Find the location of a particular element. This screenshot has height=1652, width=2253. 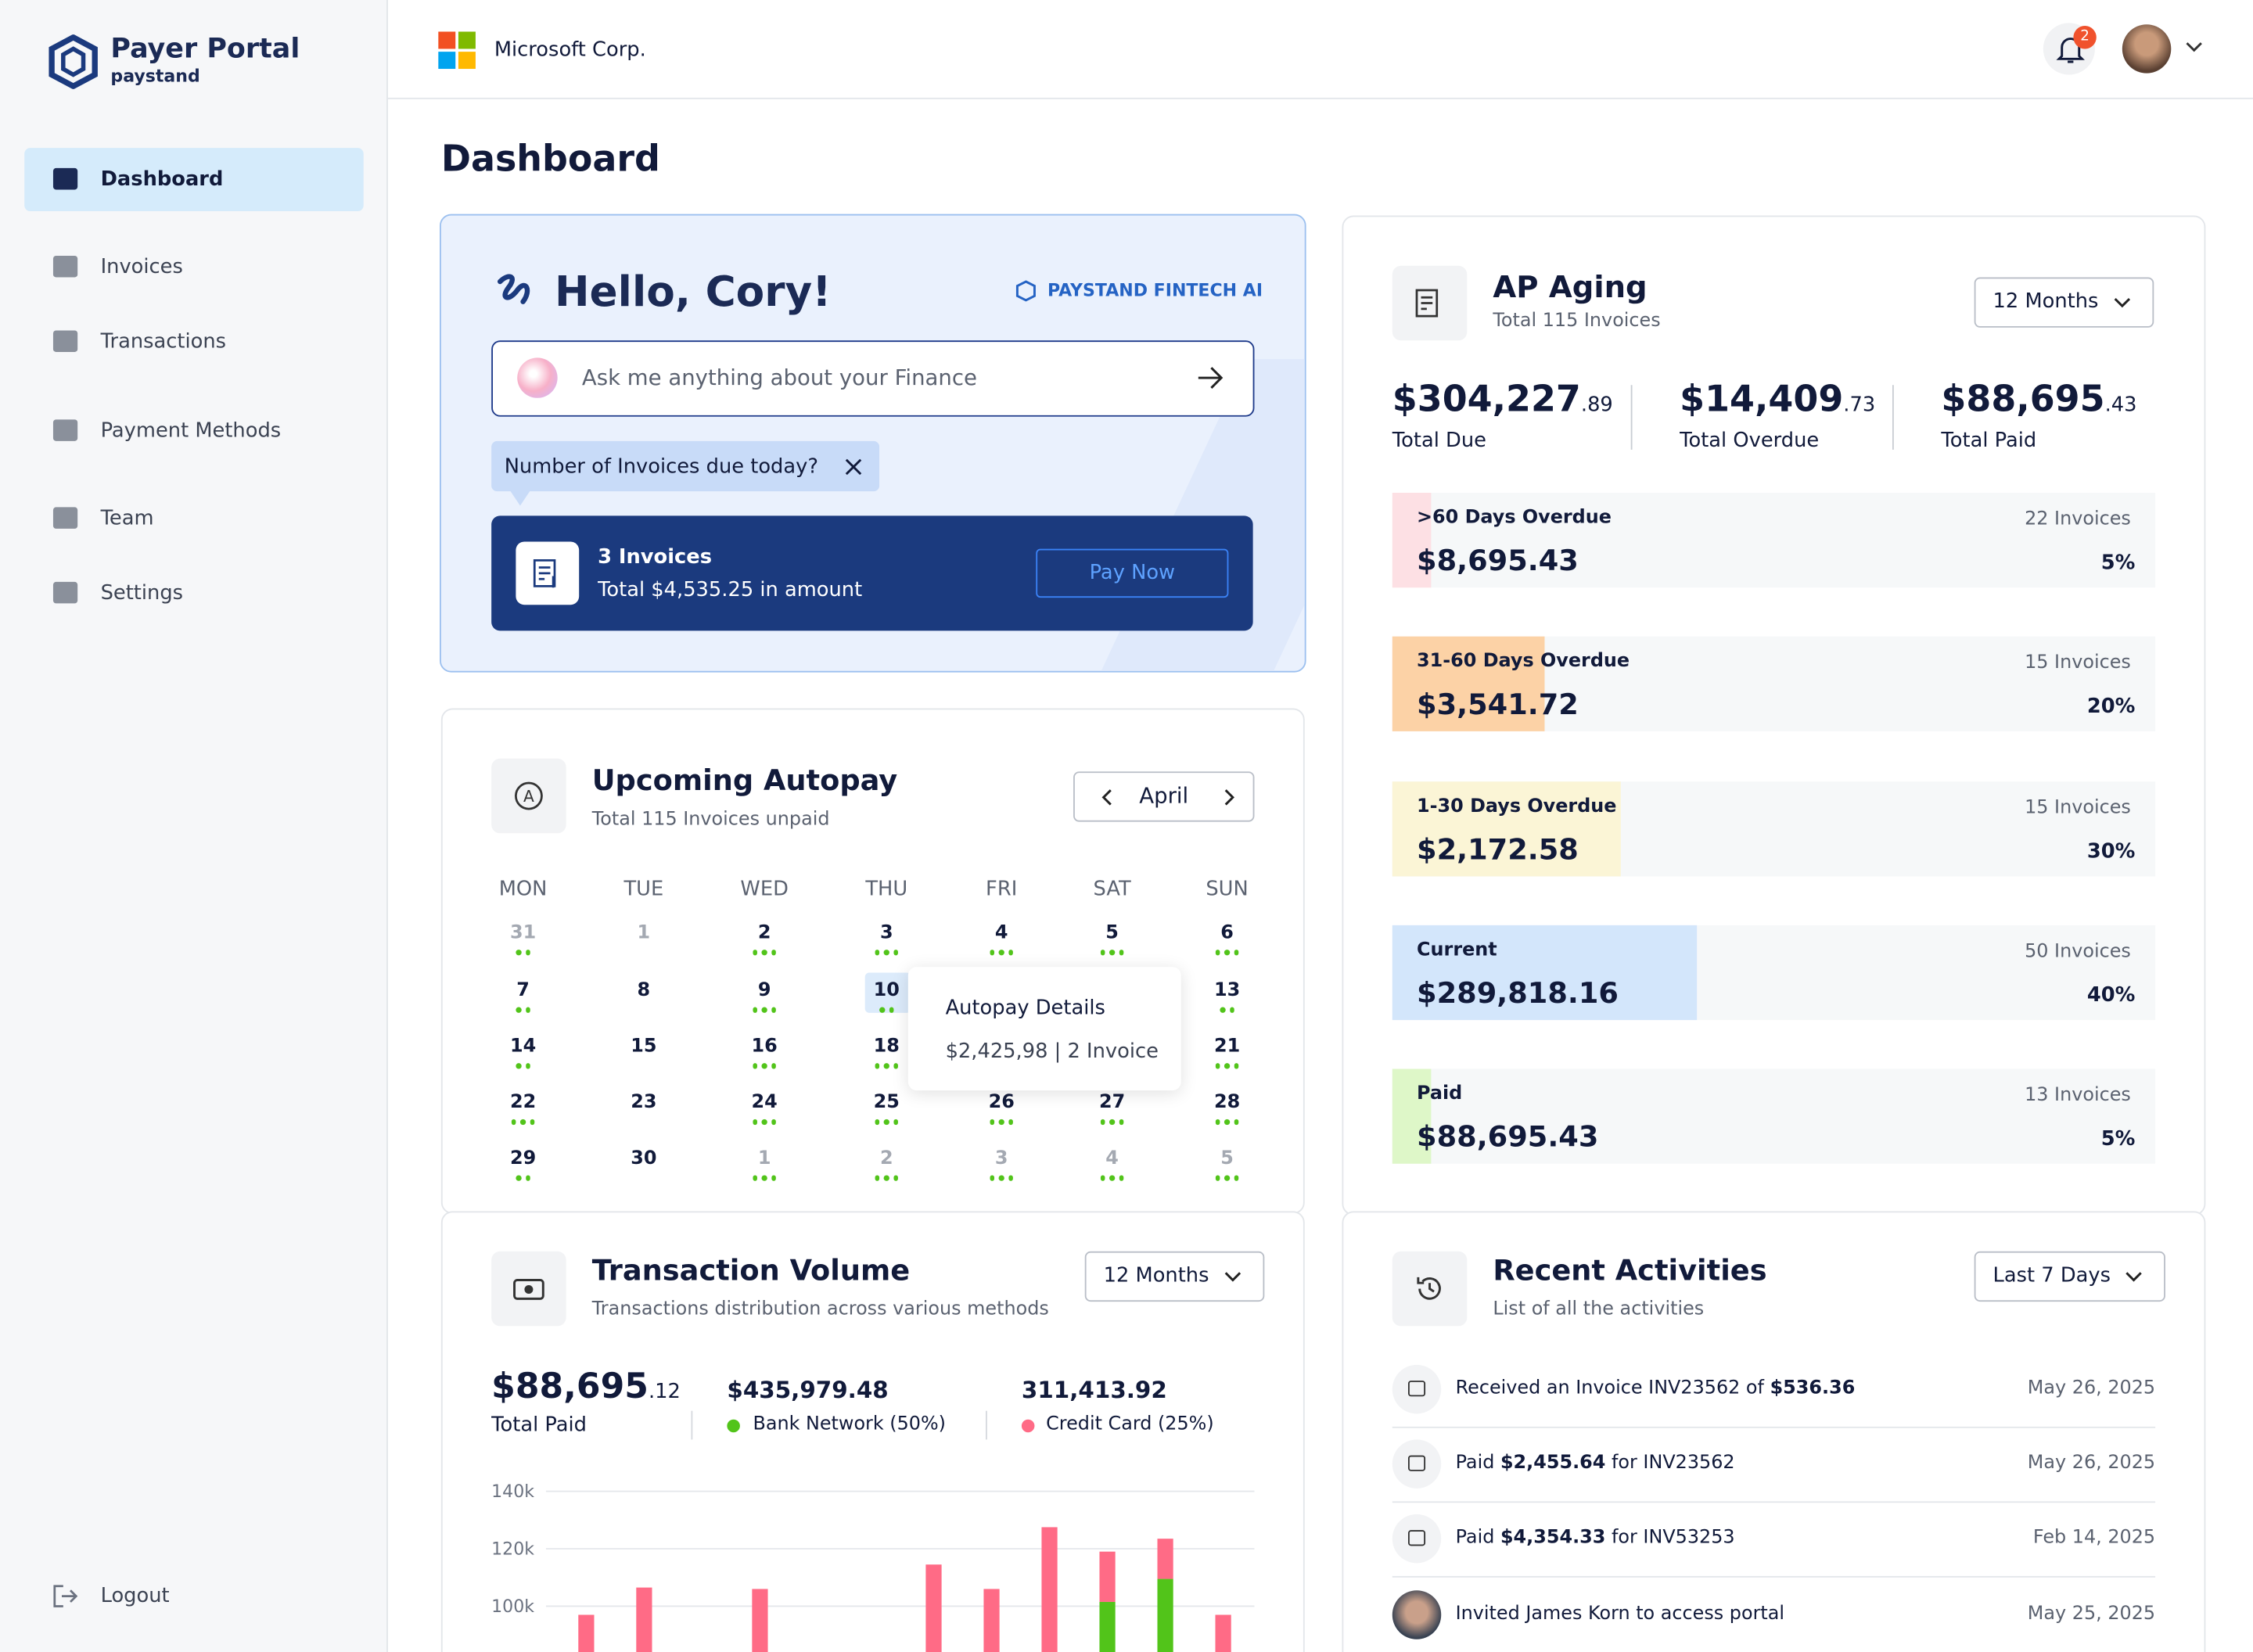

autopay-subtitle: Total 115 Invoices unpaid is located at coordinates (710, 820).